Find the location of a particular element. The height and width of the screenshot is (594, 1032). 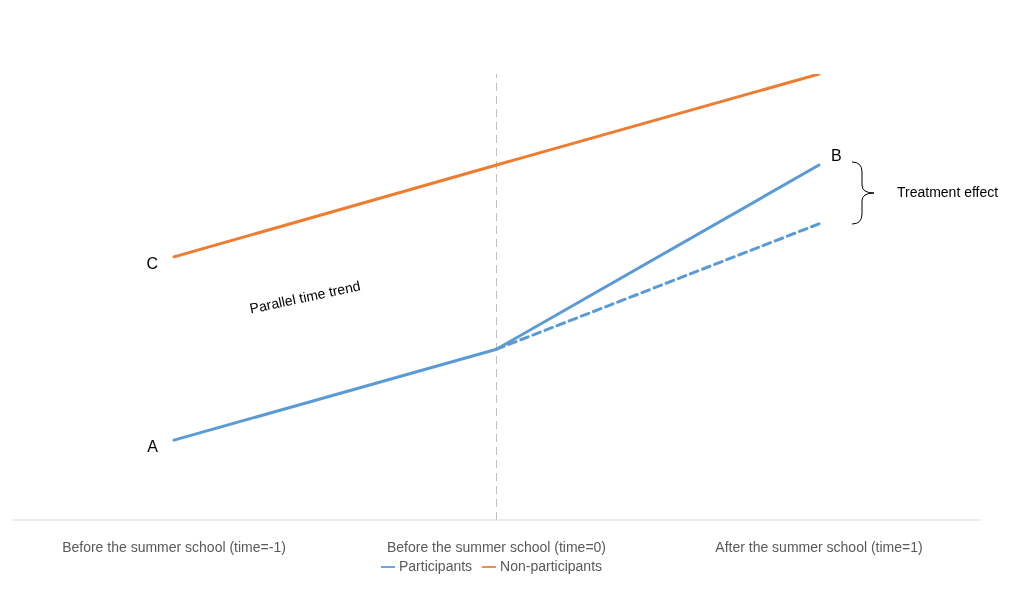

legend-label: Participants is located at coordinates (435, 566).